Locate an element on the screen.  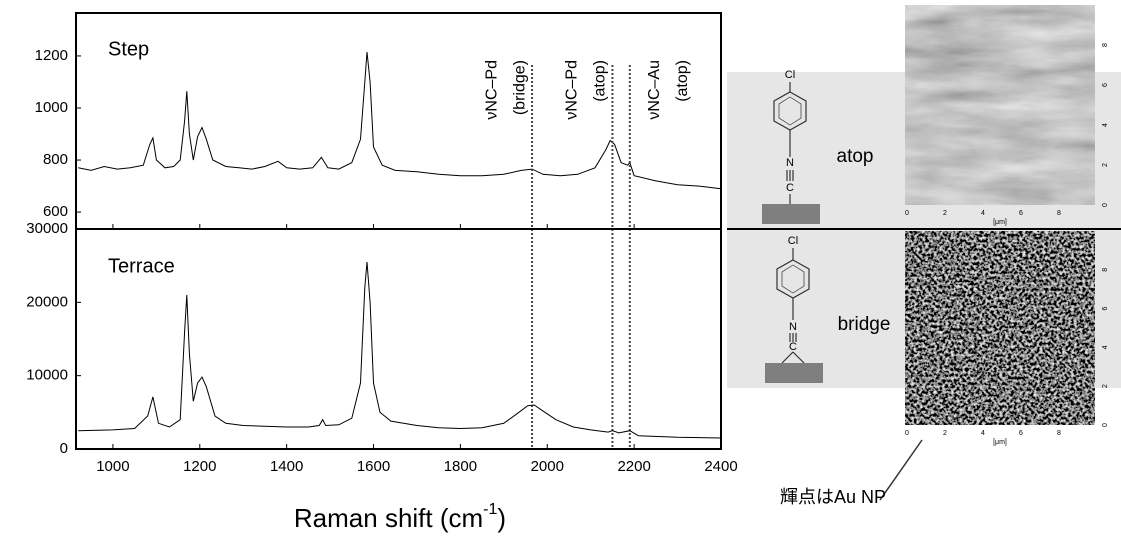
x-axis-label: Raman shift (cm-1) is located at coordinates (400, 517).